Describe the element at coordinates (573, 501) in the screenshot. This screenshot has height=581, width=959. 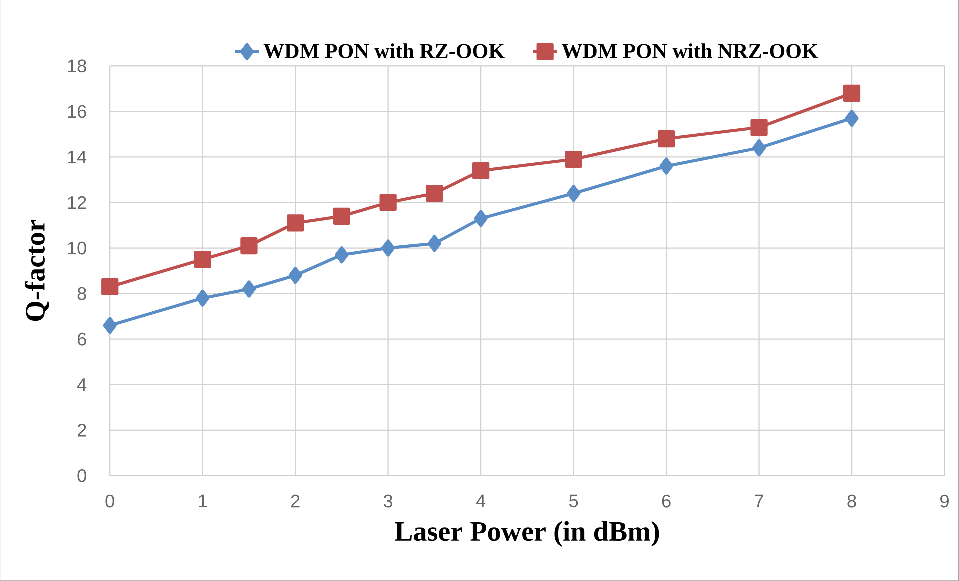
I see `x-tick-label: 5` at that location.